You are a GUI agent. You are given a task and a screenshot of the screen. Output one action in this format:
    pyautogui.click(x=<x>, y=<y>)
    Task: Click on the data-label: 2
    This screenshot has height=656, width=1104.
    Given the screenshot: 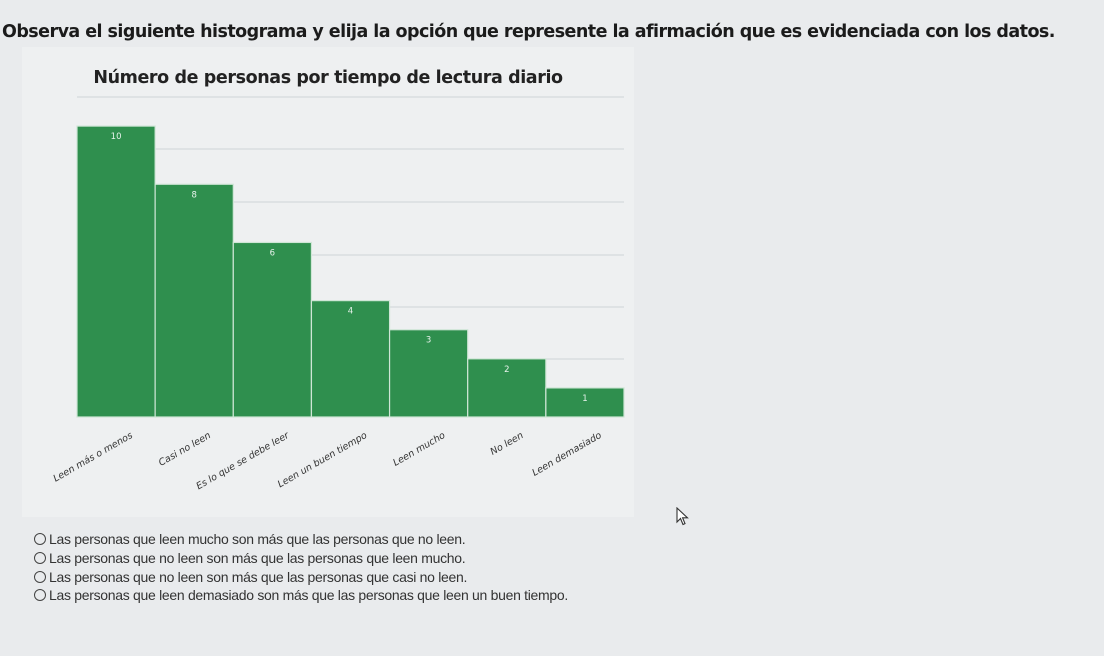 What is the action you would take?
    pyautogui.click(x=506, y=370)
    